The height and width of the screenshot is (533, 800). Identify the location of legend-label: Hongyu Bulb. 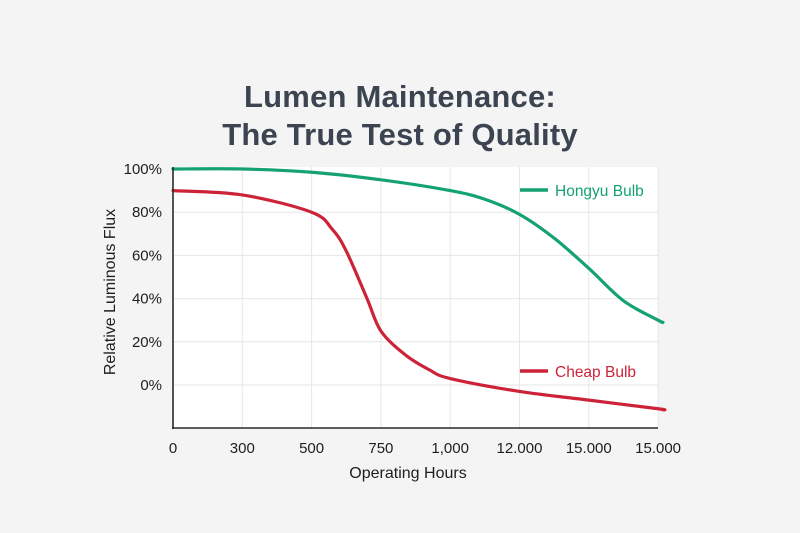
(599, 191).